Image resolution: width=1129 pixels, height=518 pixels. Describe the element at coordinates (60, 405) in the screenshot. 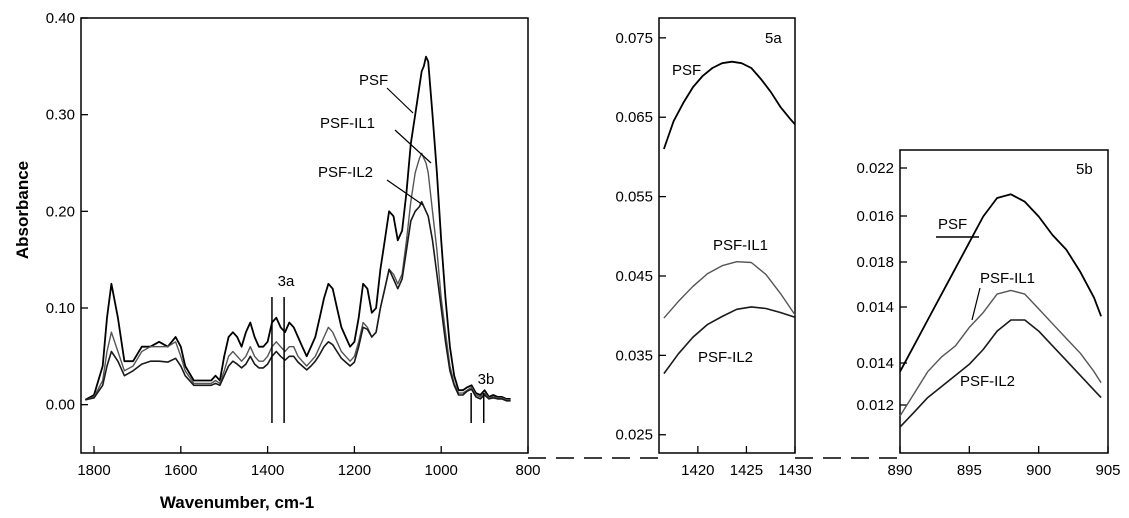

I see `y-tick-label: 0.00` at that location.